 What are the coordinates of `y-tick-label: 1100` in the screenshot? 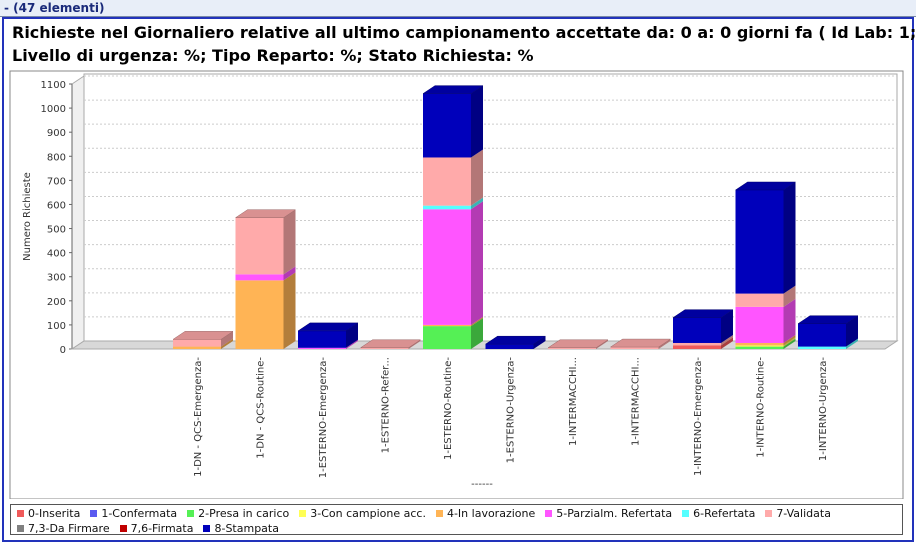 It's located at (53, 85).